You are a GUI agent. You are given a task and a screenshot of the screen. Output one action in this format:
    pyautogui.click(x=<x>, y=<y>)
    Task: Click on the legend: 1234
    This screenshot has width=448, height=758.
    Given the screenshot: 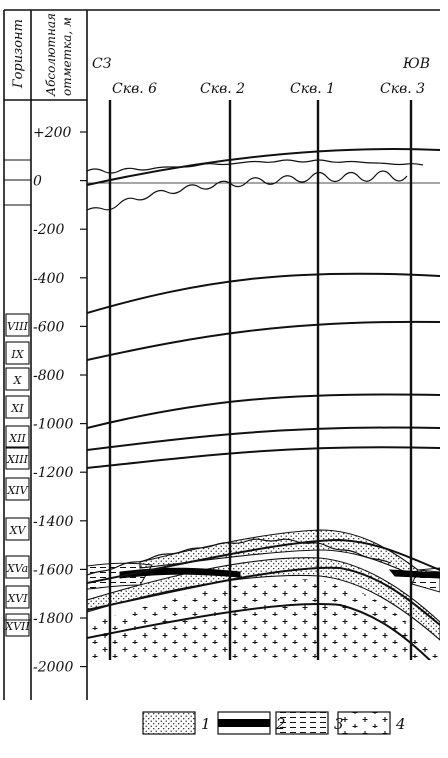 What is the action you would take?
    pyautogui.click(x=274, y=723)
    